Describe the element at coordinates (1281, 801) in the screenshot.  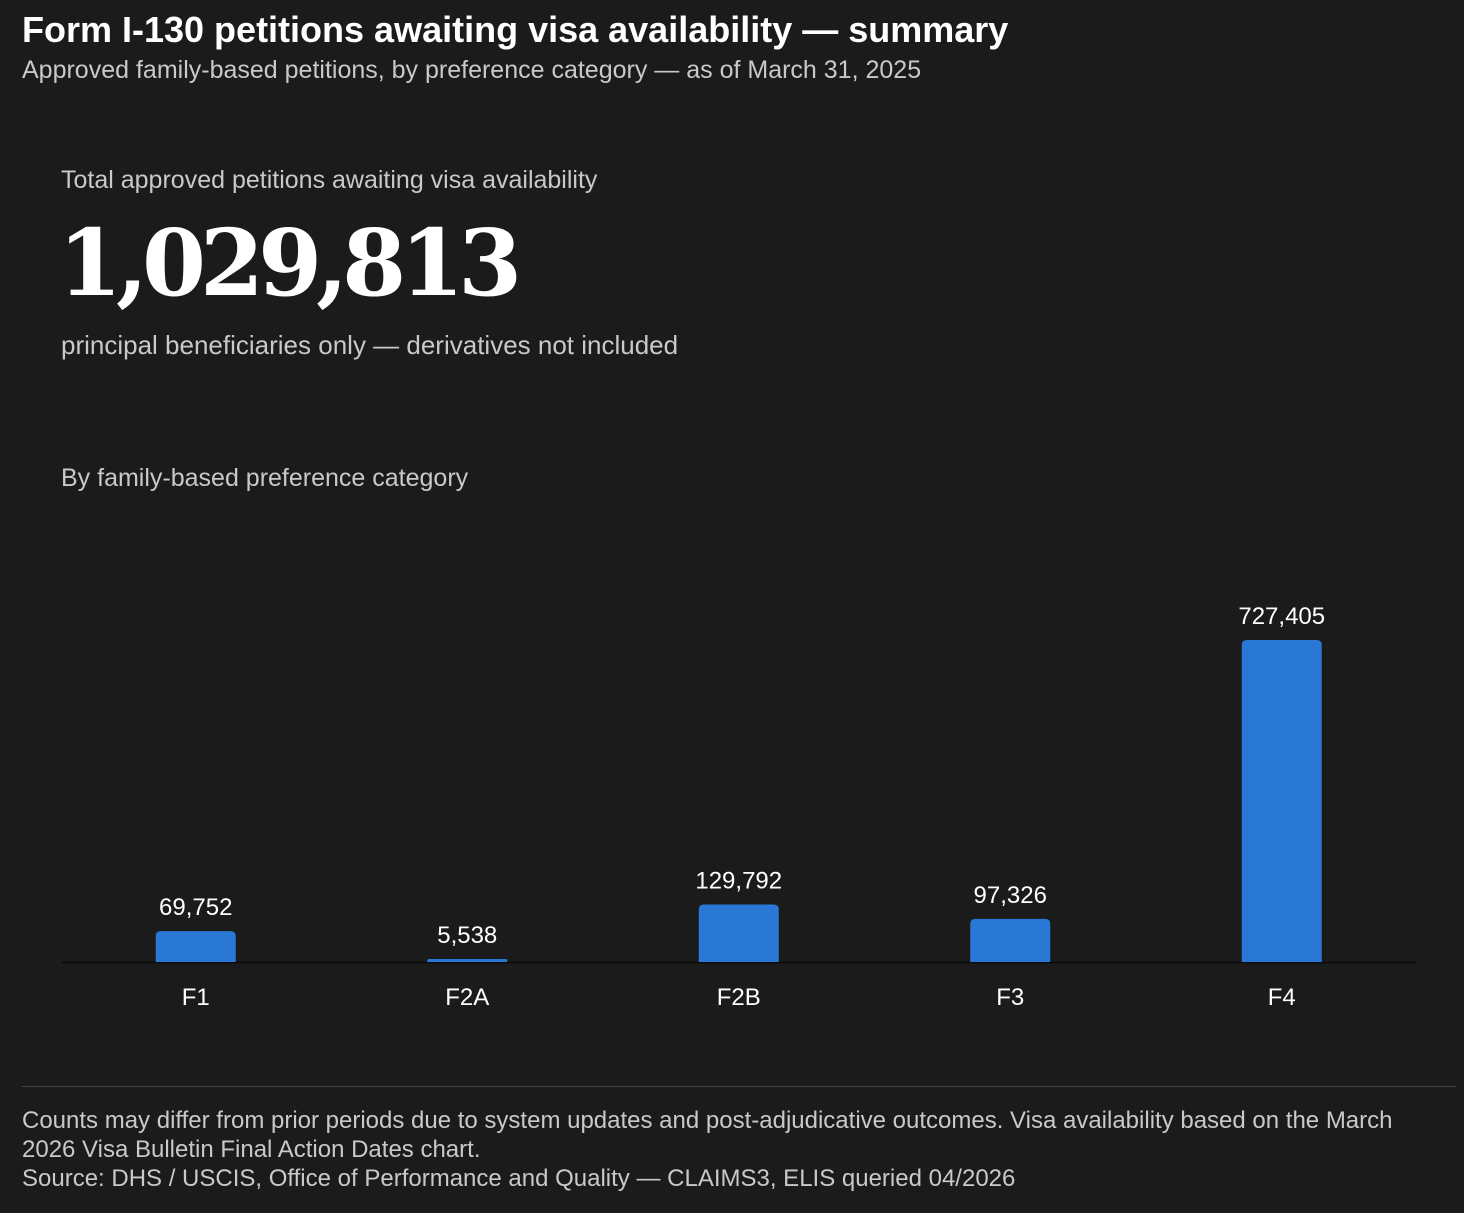
I see `bar-f4` at that location.